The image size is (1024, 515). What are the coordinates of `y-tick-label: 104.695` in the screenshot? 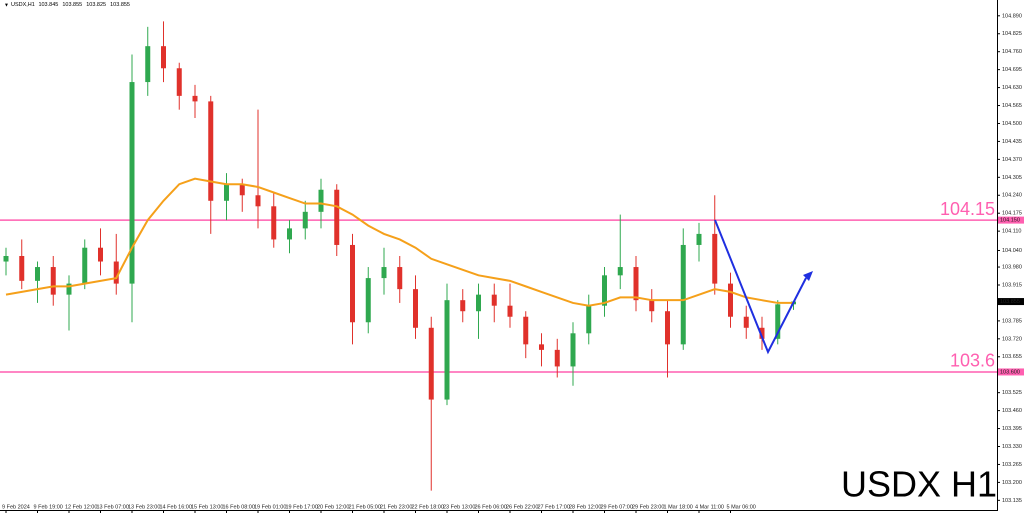 It's located at (1012, 70).